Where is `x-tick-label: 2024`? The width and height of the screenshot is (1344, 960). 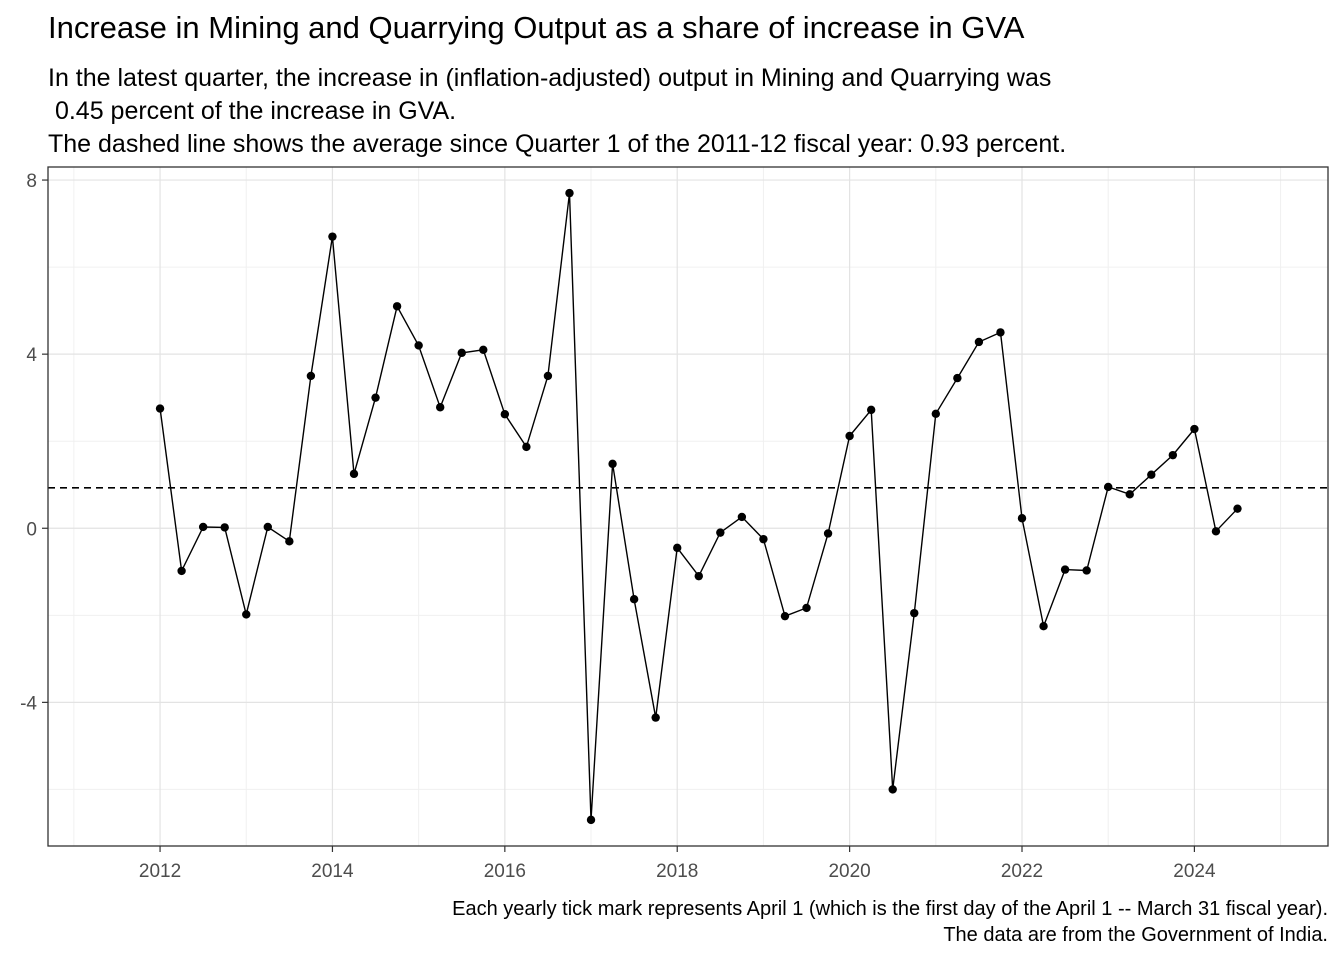 x-tick-label: 2024 is located at coordinates (1194, 871).